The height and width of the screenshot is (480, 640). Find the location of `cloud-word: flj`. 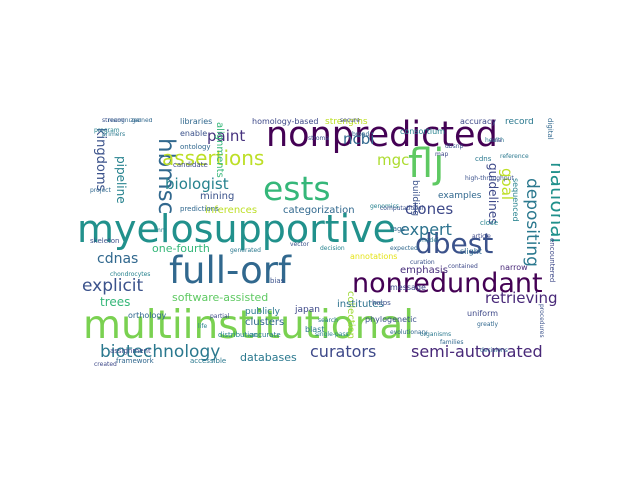

cloud-word: flj is located at coordinates (426, 164).